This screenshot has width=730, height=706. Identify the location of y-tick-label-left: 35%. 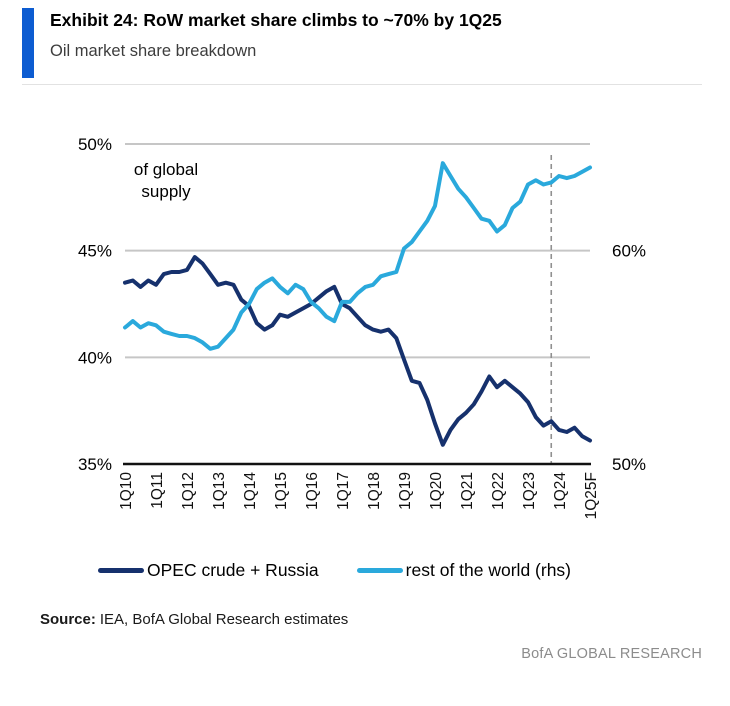
(95, 464).